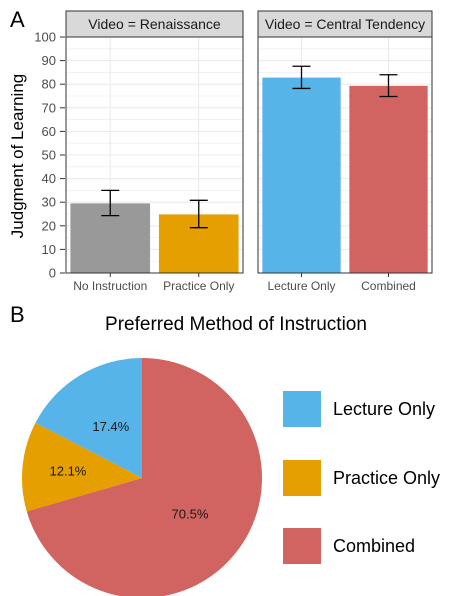 The width and height of the screenshot is (453, 596). I want to click on panel-label-a: A, so click(17, 19).